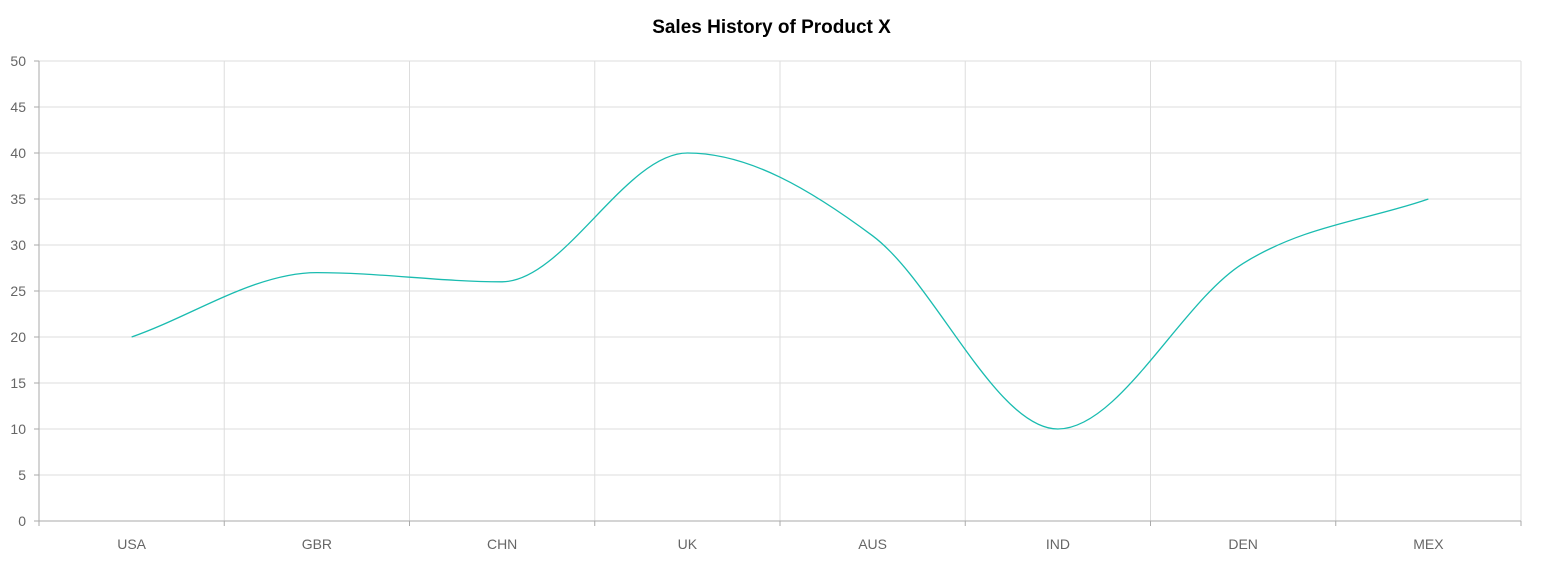 This screenshot has height=581, width=1543. Describe the element at coordinates (18, 153) in the screenshot. I see `y-tick-label: 40` at that location.